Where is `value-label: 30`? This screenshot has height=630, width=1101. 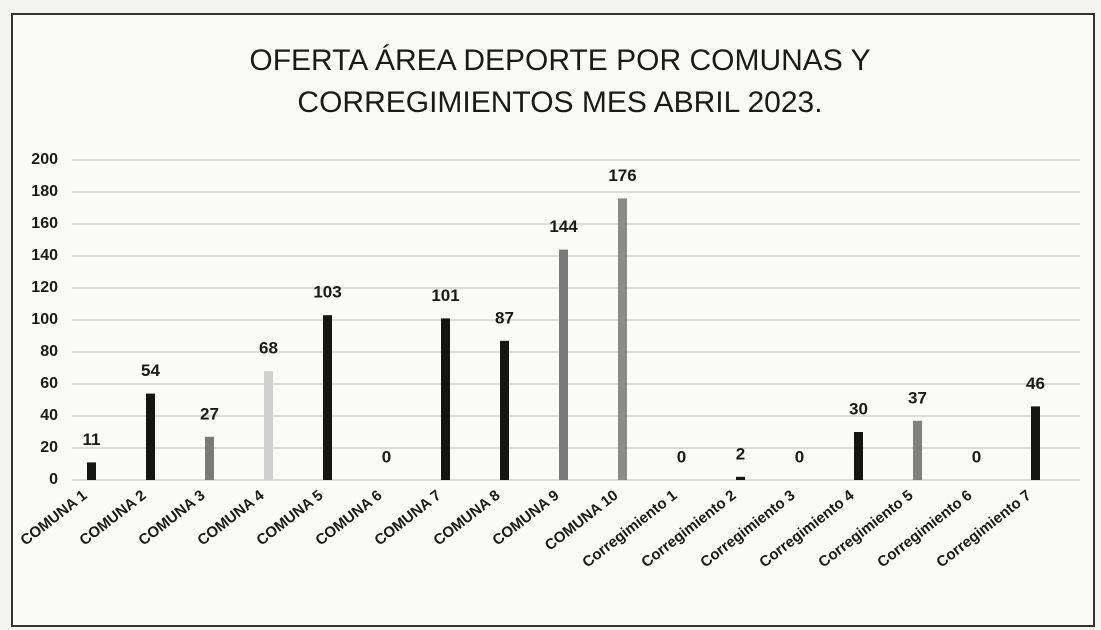
value-label: 30 is located at coordinates (858, 408).